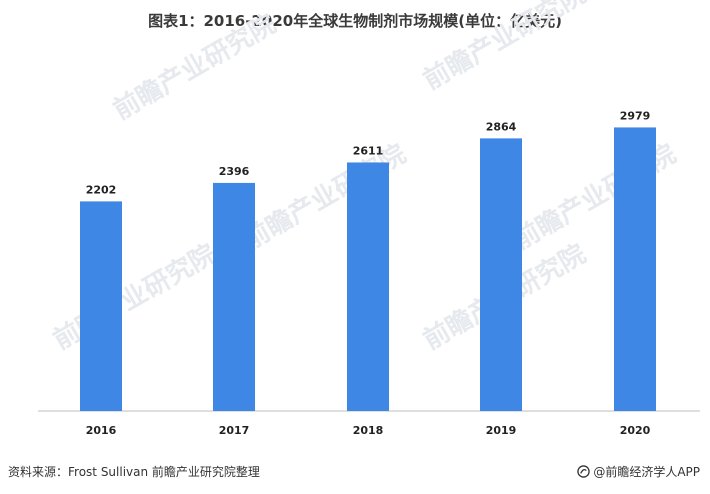 This screenshot has width=710, height=494. I want to click on bar-2019, so click(501, 274).